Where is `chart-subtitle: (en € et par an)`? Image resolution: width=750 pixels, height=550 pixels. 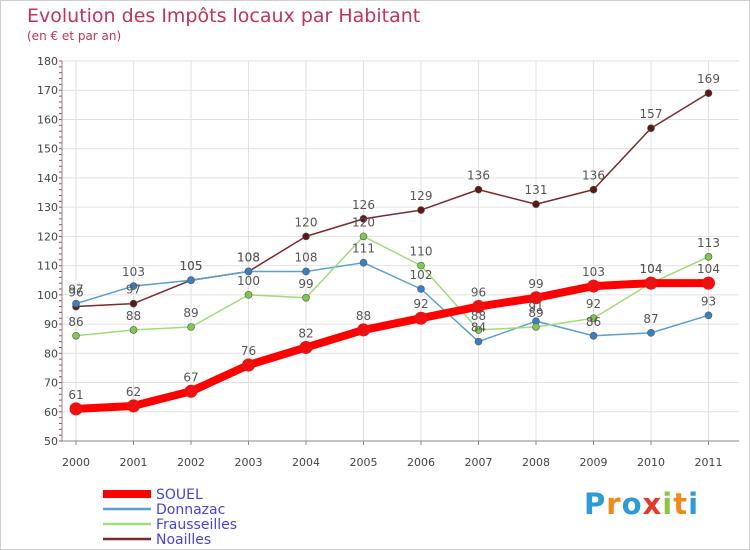 chart-subtitle: (en € et par an) is located at coordinates (74, 36).